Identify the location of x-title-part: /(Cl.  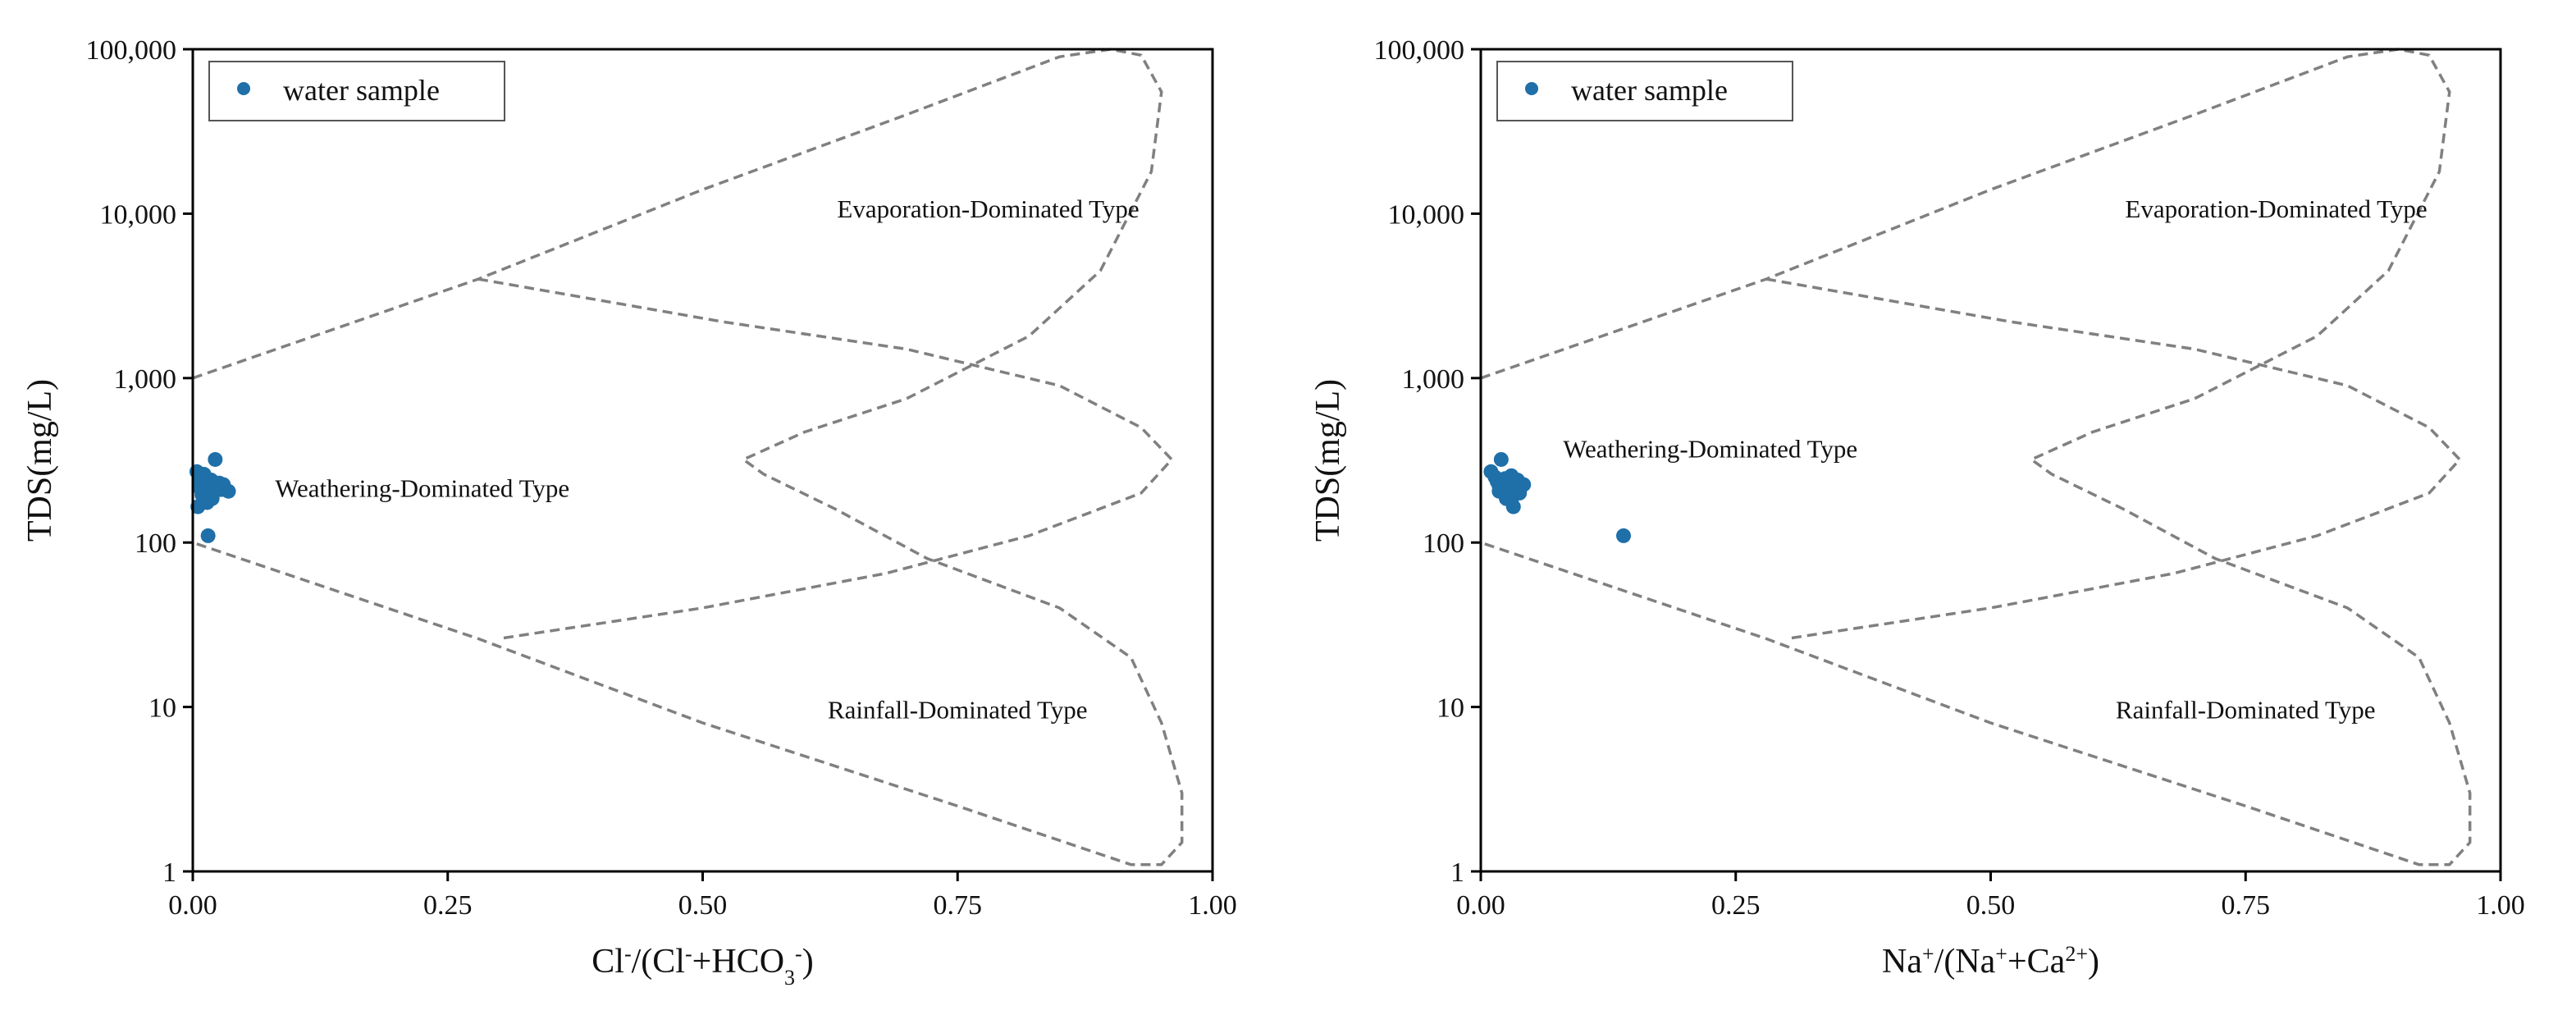
(658, 962).